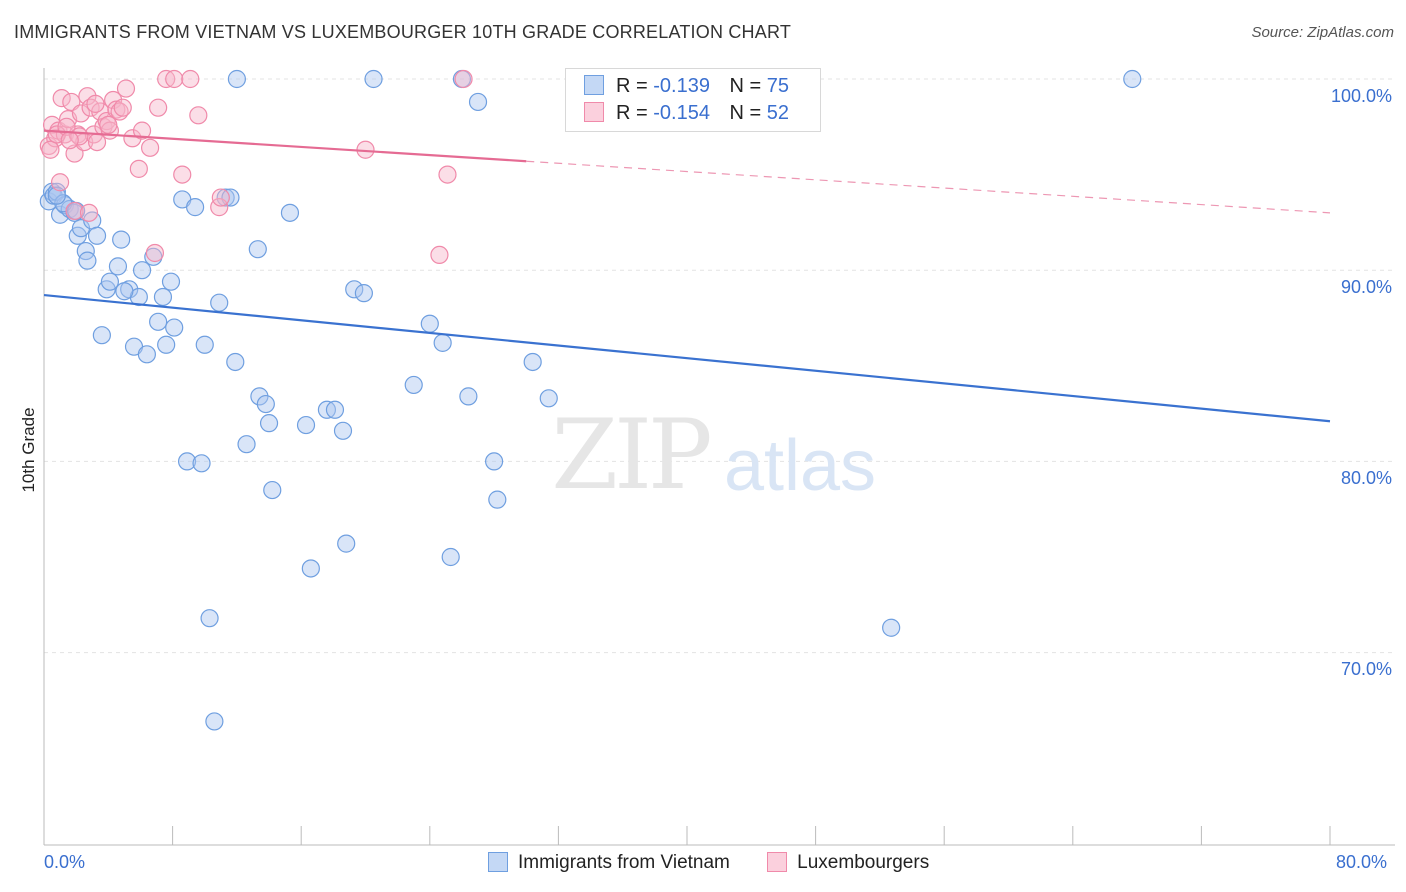 The image size is (1406, 892). I want to click on r-value-pink: -0.154, so click(681, 113).